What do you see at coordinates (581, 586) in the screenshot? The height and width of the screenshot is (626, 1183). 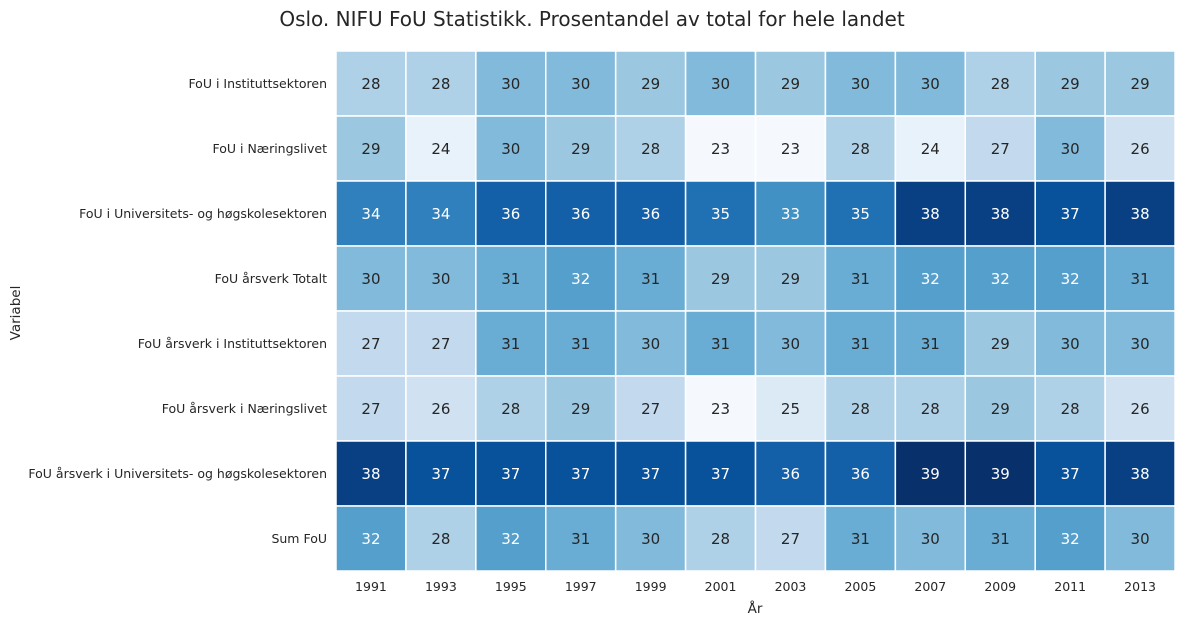 I see `x-tick-label: 1997` at bounding box center [581, 586].